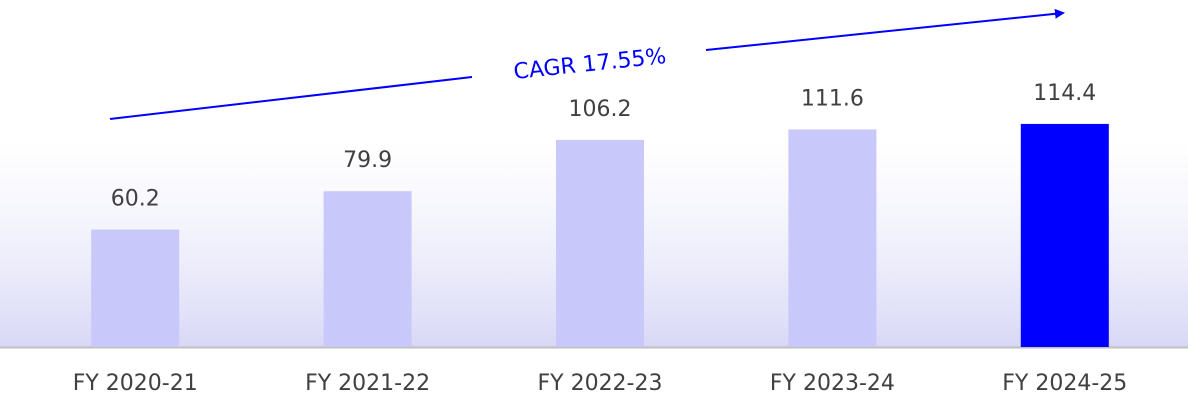 This screenshot has width=1188, height=409. Describe the element at coordinates (135, 199) in the screenshot. I see `value-label: 60.2` at that location.